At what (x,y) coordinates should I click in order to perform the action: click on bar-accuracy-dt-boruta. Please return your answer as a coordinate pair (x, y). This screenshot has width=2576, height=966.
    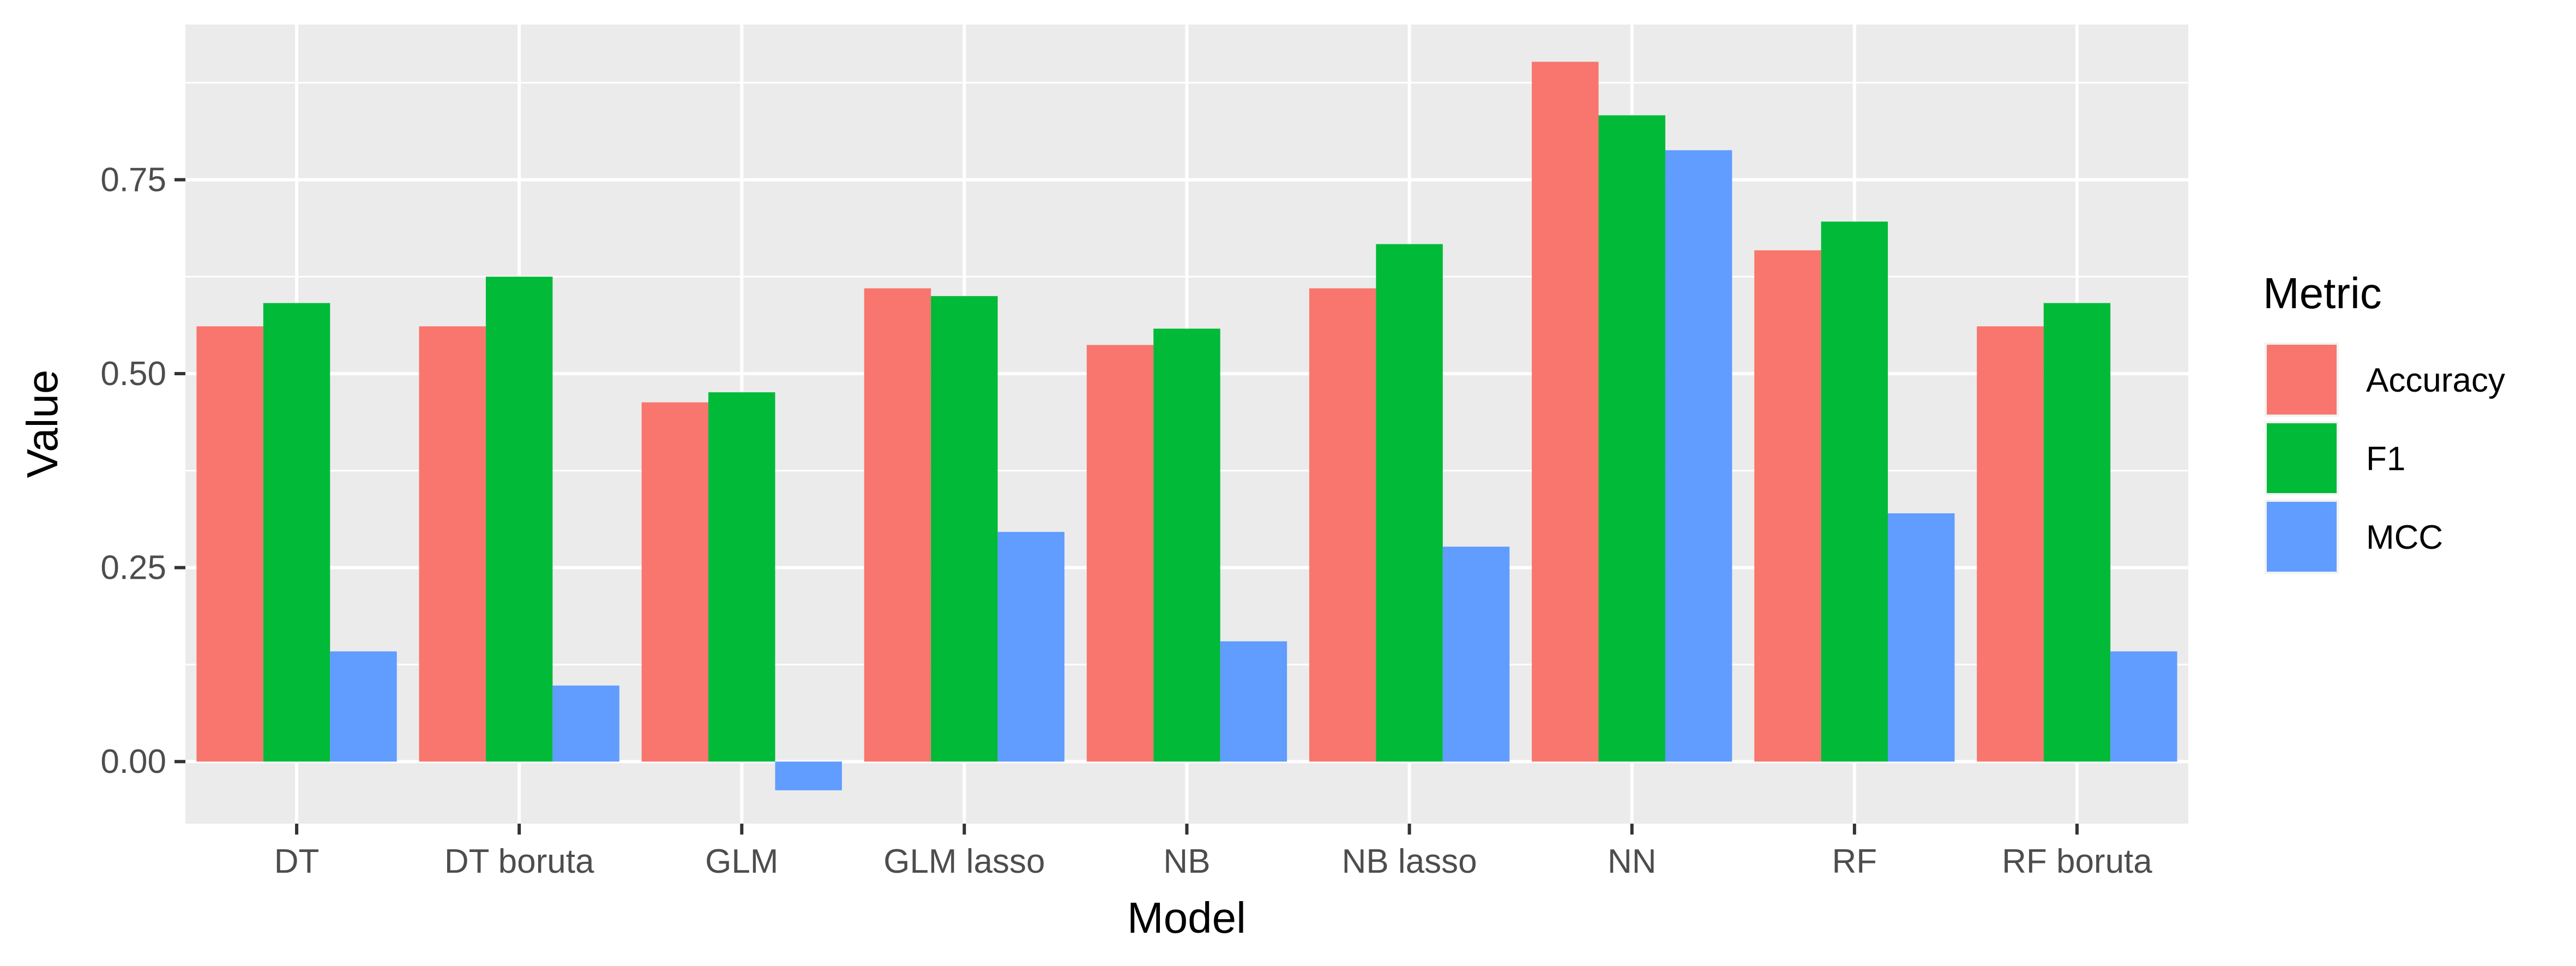
    Looking at the image, I should click on (452, 544).